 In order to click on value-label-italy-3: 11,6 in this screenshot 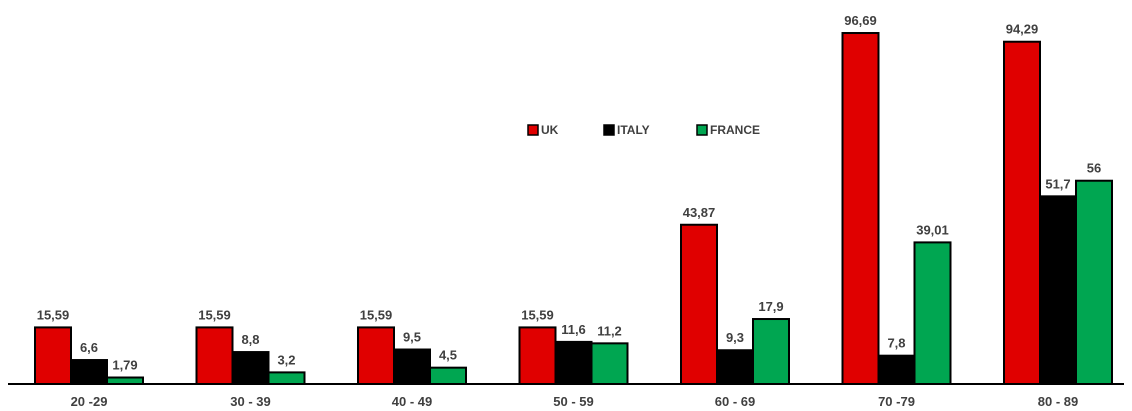, I will do `click(573, 329)`.